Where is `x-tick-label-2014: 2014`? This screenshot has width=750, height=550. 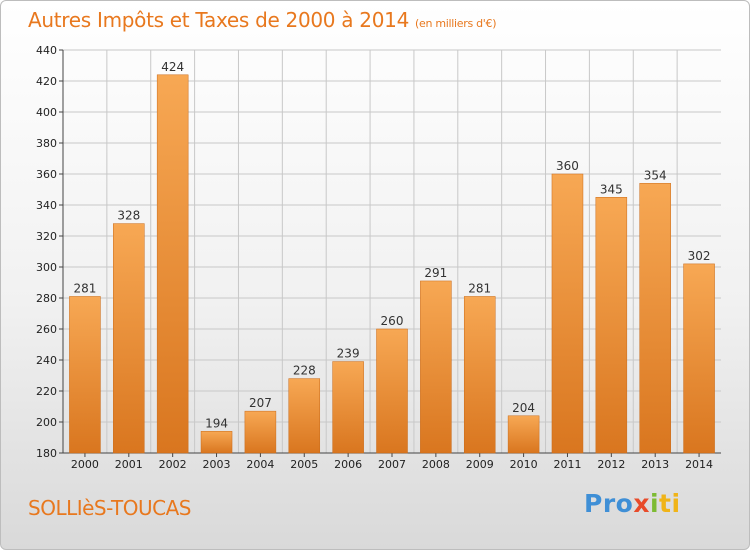
x-tick-label-2014: 2014 is located at coordinates (699, 464).